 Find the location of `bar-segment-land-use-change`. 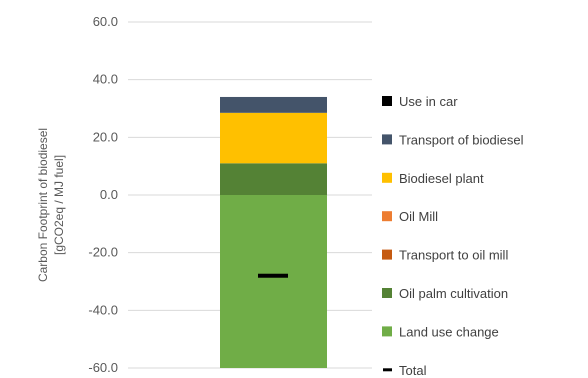

bar-segment-land-use-change is located at coordinates (273, 281).